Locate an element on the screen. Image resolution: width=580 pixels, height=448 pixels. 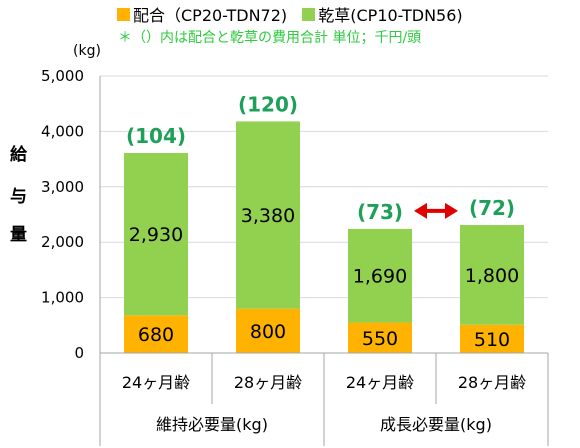
legend: 配合（CP20-TDN72) 乾草(CP10-TDN56) is located at coordinates (295, 14).